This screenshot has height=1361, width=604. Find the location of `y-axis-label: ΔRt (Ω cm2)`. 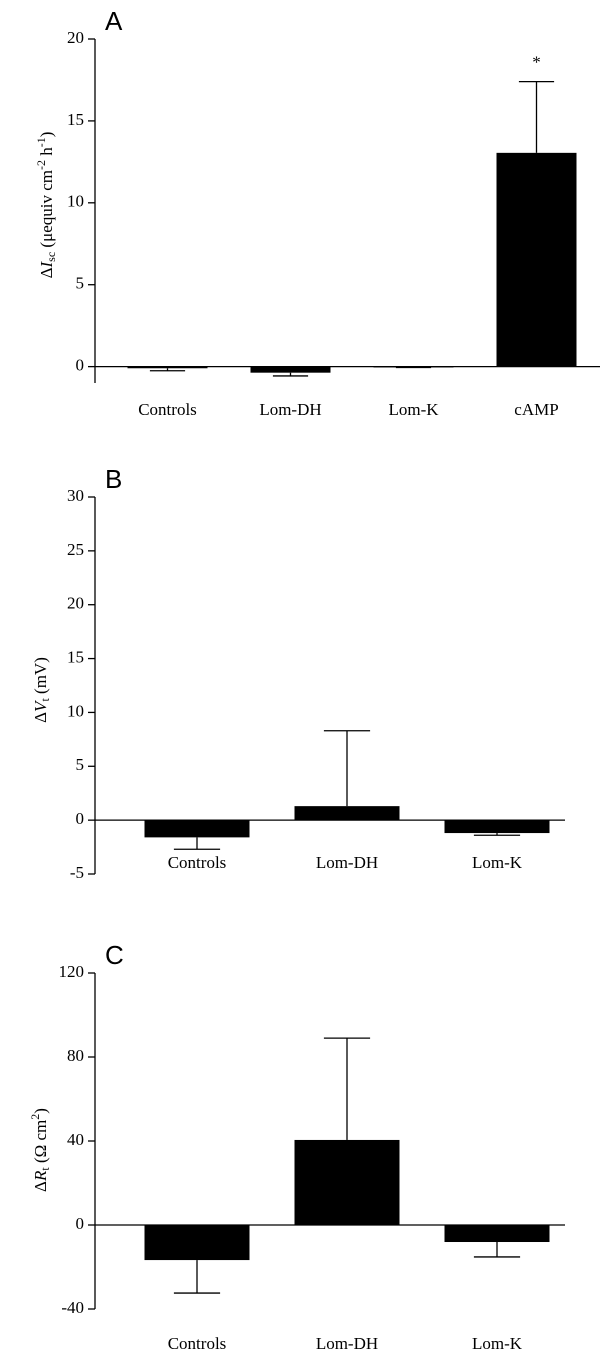

y-axis-label: ΔRt (Ω cm2) is located at coordinates (40, 1150).